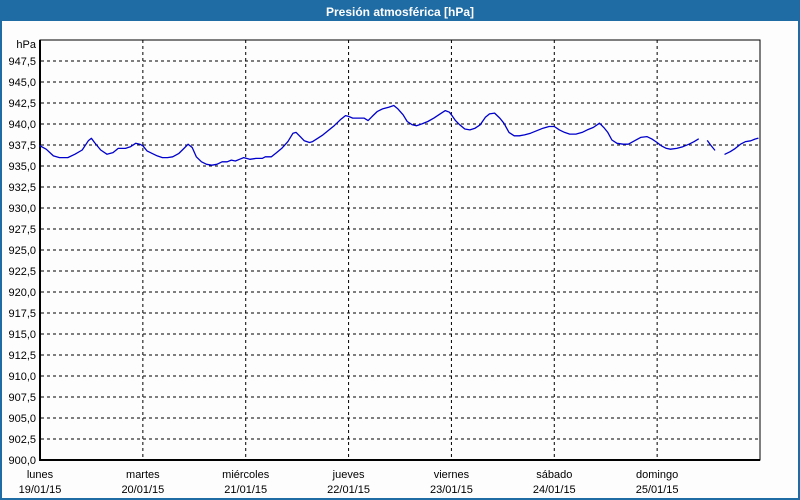 This screenshot has height=500, width=800. I want to click on y-tick-label: 942,5, so click(22, 104).